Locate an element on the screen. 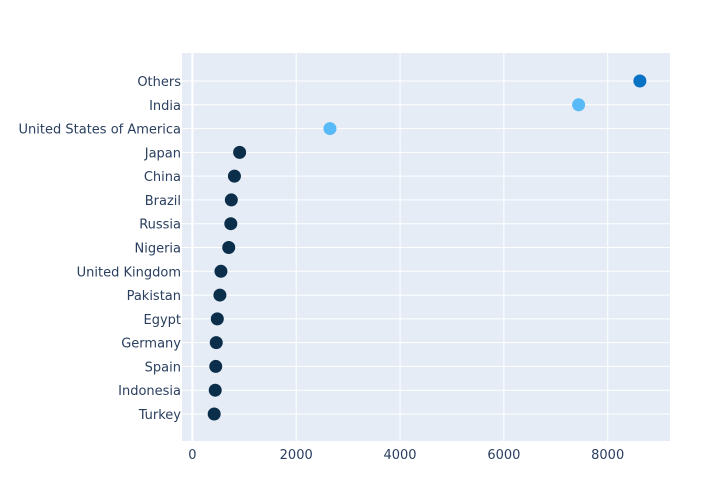 The width and height of the screenshot is (721, 485). y-tick-label: China is located at coordinates (162, 177).